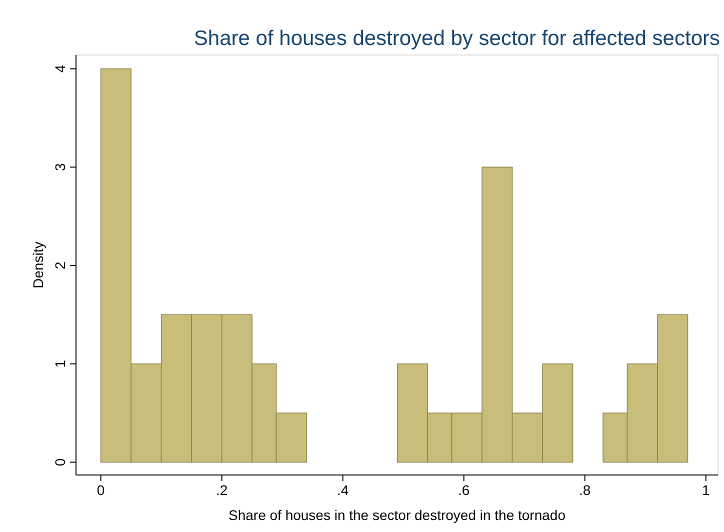 The height and width of the screenshot is (532, 724). I want to click on x-tick-label: .8, so click(585, 490).